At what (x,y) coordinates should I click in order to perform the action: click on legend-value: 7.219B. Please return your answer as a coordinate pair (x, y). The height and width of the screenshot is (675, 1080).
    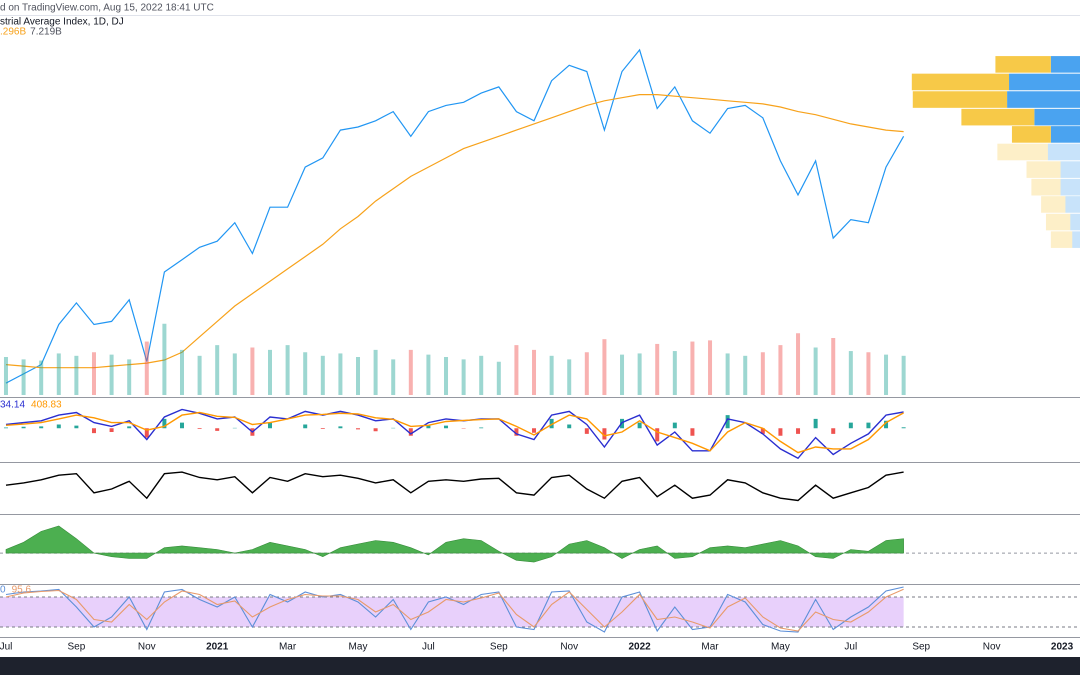
    Looking at the image, I should click on (46, 32).